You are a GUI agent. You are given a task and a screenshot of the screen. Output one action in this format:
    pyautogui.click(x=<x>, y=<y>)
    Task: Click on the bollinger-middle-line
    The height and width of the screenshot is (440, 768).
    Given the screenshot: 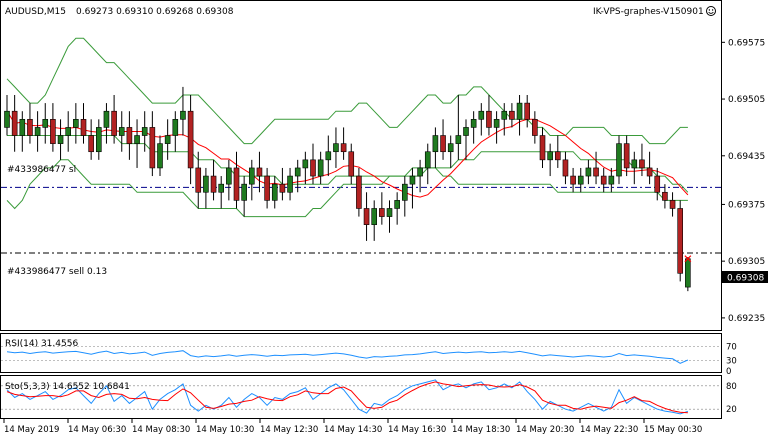 What is the action you would take?
    pyautogui.click(x=348, y=164)
    